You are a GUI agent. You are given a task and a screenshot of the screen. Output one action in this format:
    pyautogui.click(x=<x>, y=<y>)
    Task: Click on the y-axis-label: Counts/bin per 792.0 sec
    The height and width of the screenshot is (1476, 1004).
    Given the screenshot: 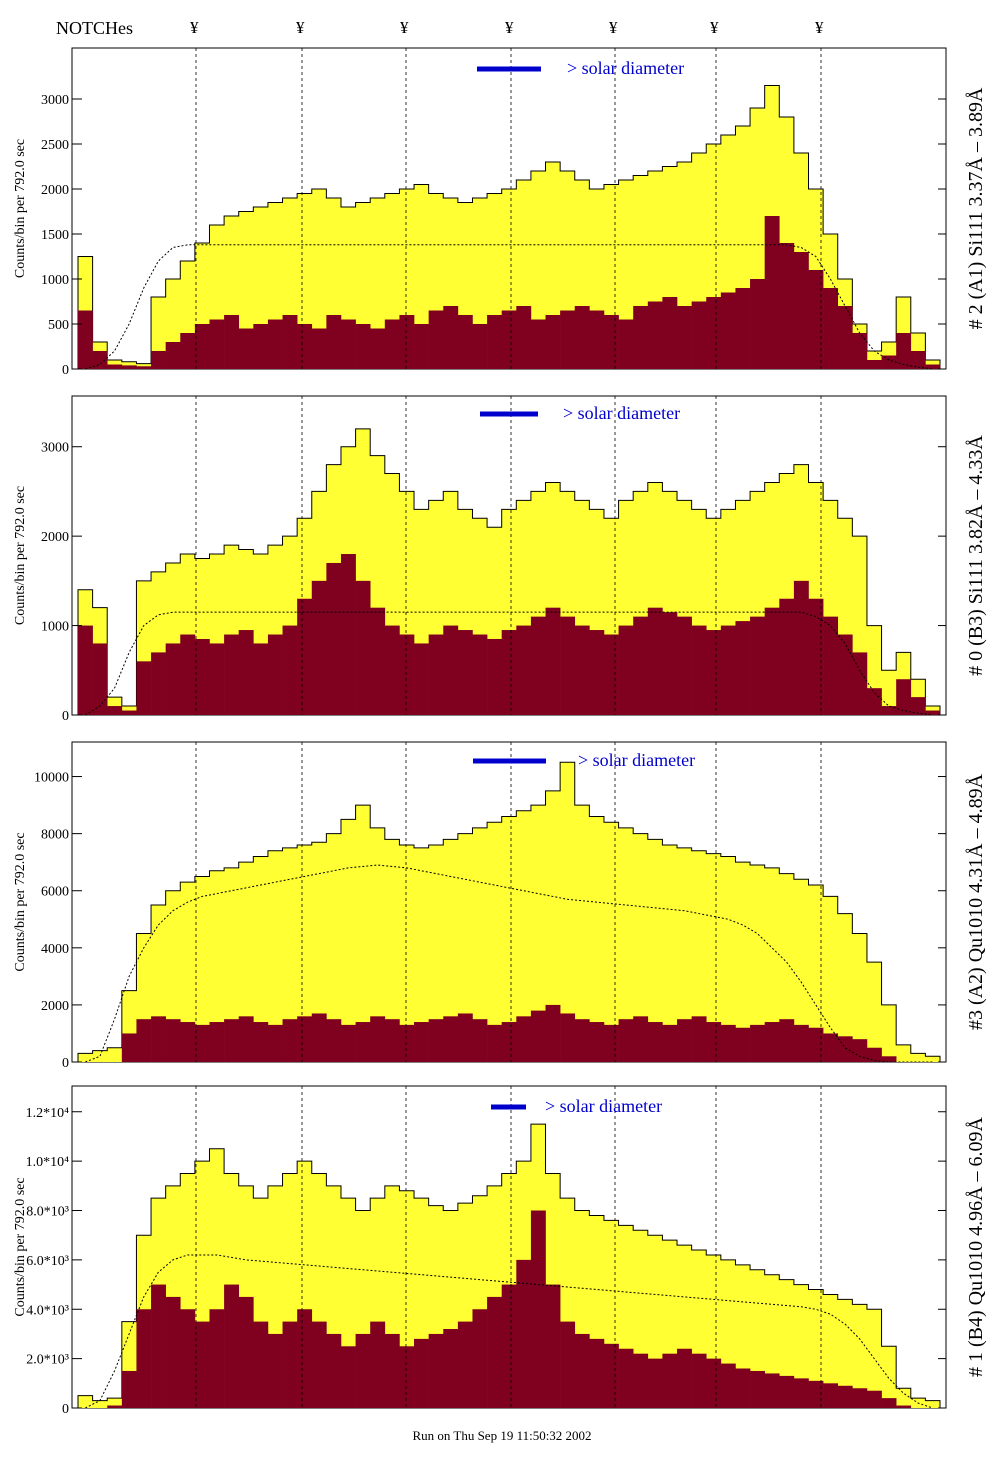 What is the action you would take?
    pyautogui.click(x=20, y=555)
    